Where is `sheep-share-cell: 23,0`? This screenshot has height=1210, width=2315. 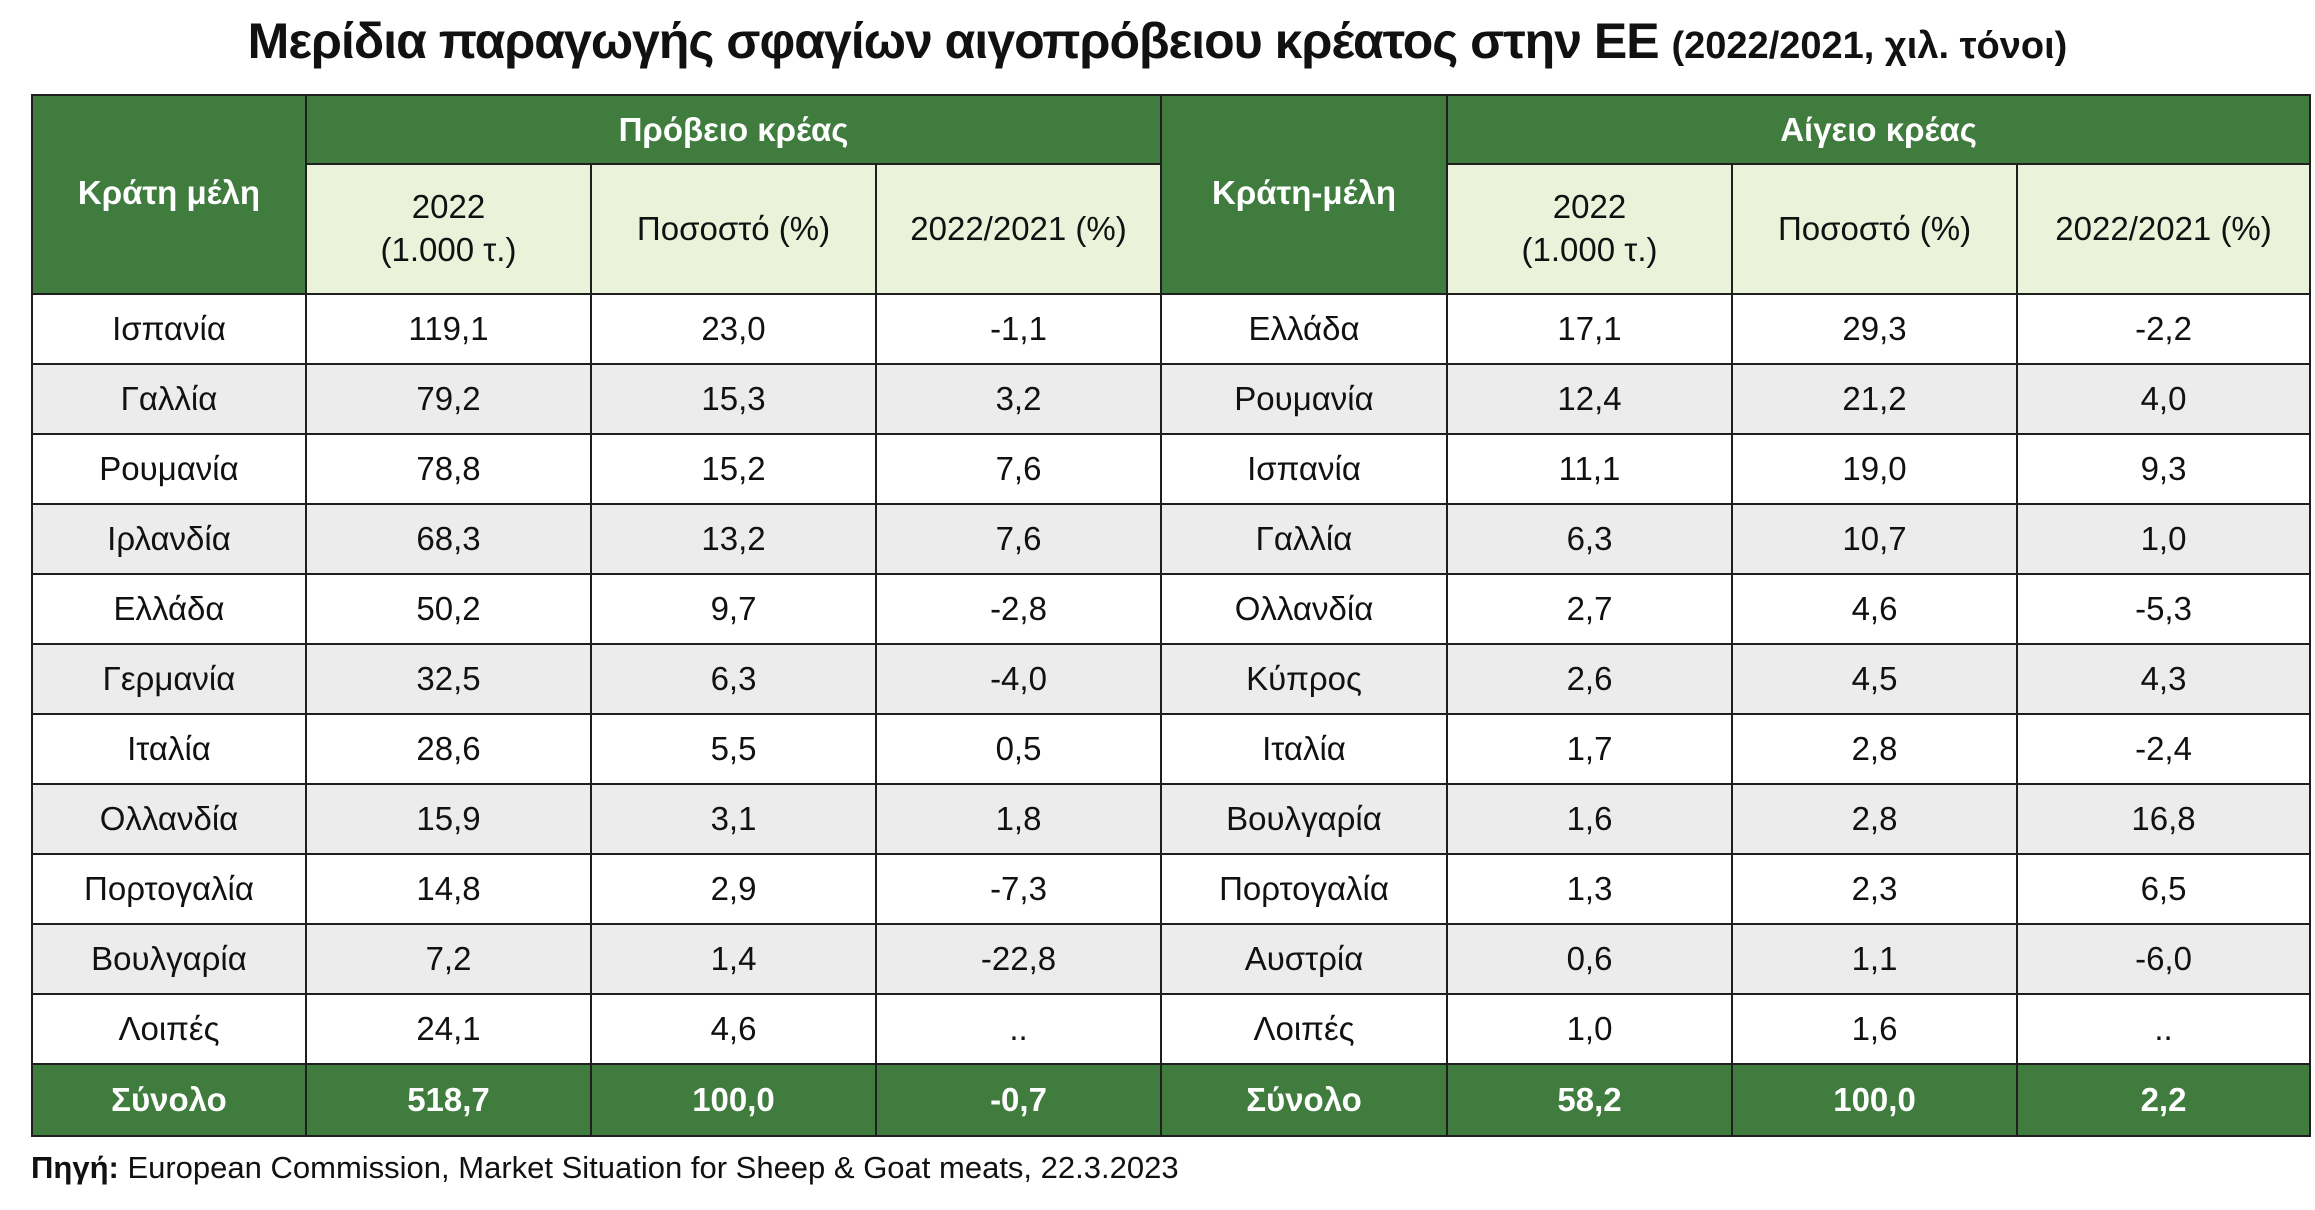 sheep-share-cell: 23,0 is located at coordinates (733, 329).